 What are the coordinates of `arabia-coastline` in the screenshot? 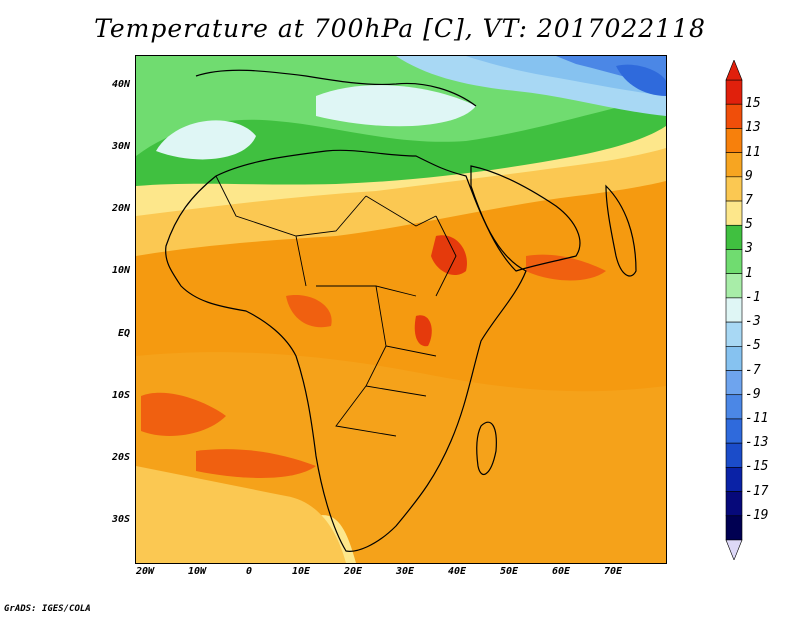 It's located at (525, 218).